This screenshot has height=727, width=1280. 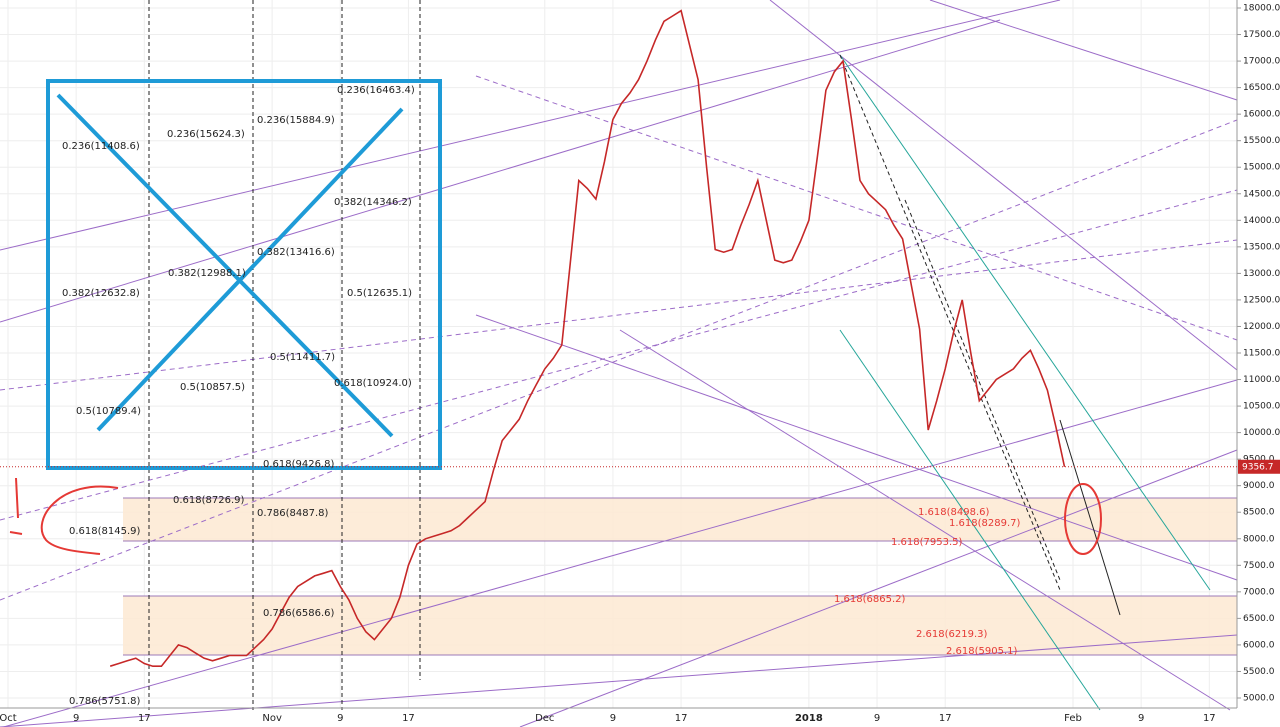 I want to click on fib-label: 0.5(11411.7), so click(x=302, y=357).